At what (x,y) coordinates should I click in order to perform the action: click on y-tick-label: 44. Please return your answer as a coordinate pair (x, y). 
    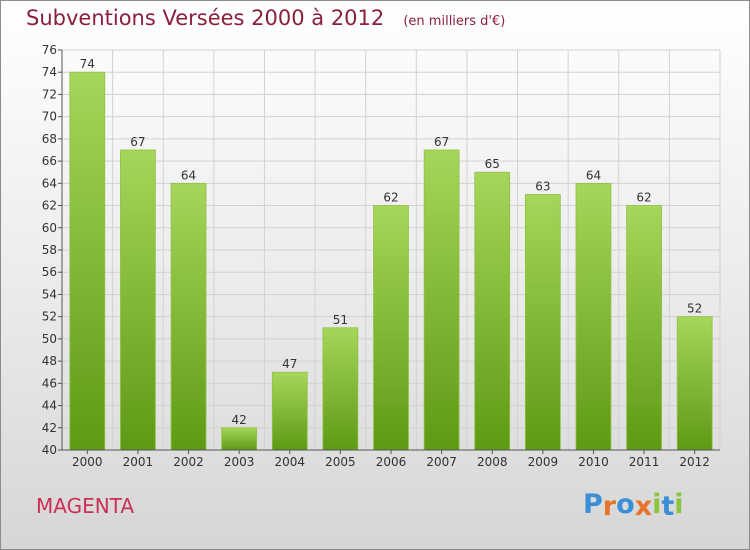
    Looking at the image, I should click on (49, 406).